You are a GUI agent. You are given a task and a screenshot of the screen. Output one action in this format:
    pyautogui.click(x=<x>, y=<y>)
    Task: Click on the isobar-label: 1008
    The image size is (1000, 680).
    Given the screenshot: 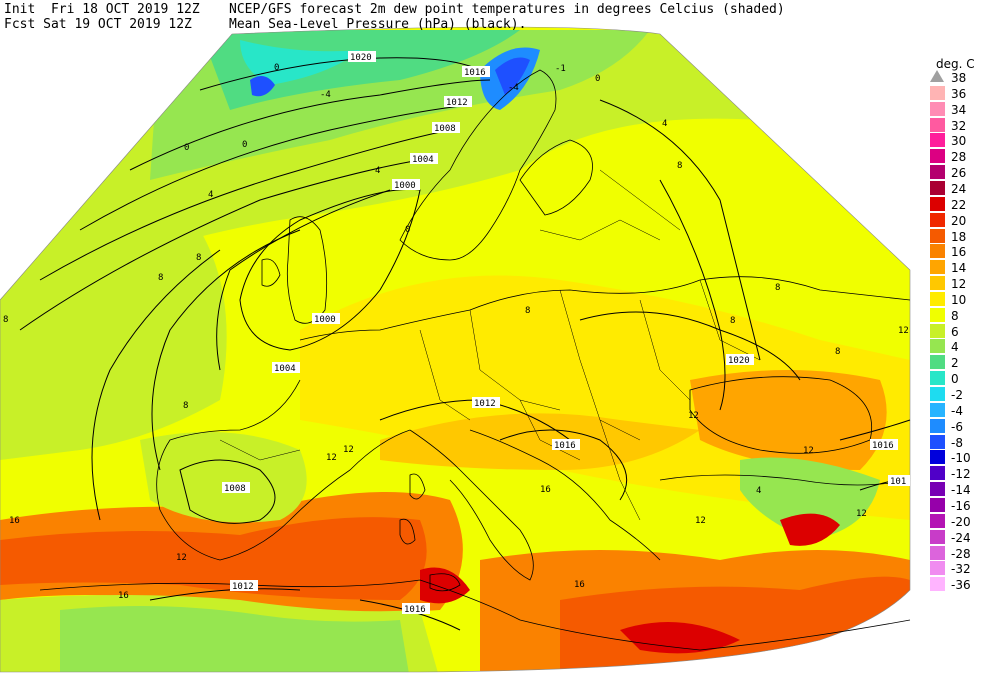 What is the action you would take?
    pyautogui.click(x=235, y=489)
    